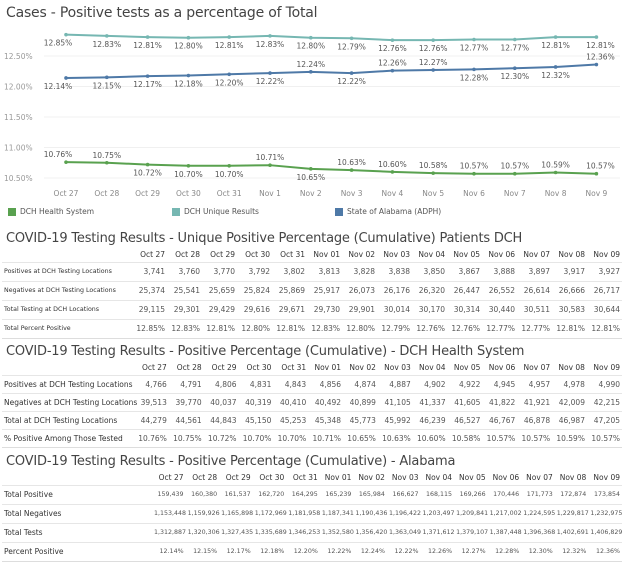 Image resolution: width=624 pixels, height=565 pixels. I want to click on x-tick-label: Oct 29, so click(147, 193).